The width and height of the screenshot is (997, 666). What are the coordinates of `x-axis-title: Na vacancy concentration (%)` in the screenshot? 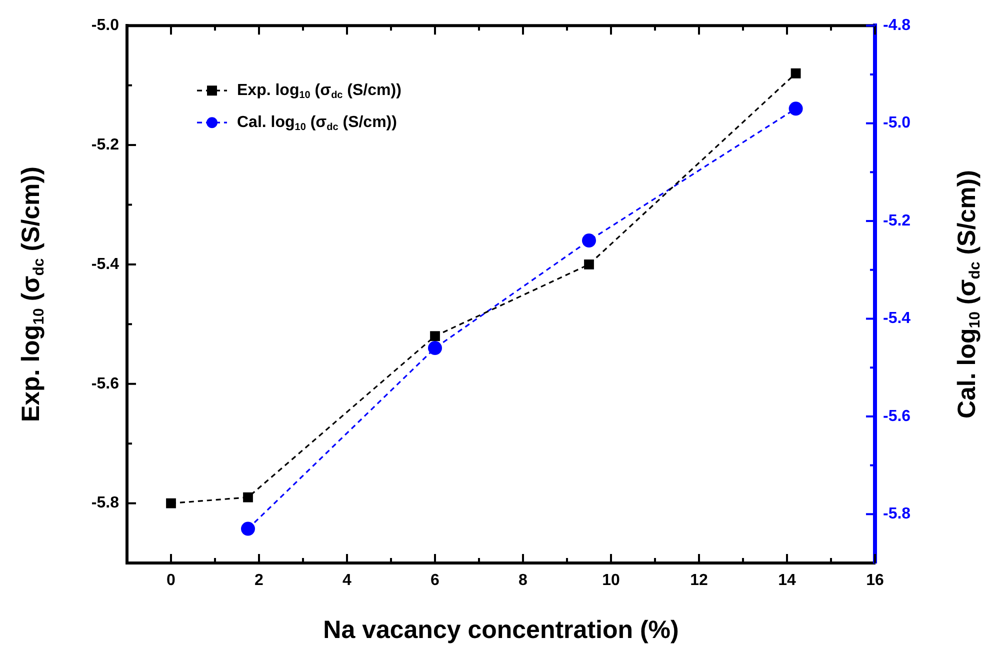 It's located at (501, 630).